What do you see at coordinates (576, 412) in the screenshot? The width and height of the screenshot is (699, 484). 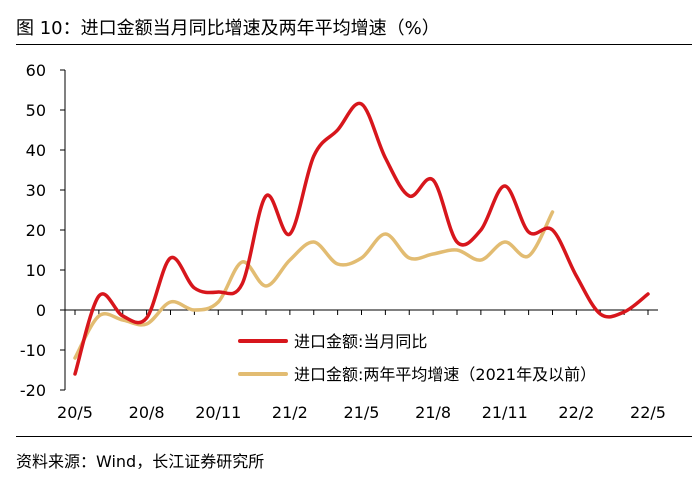 I see `x-tick-label: 22/2` at bounding box center [576, 412].